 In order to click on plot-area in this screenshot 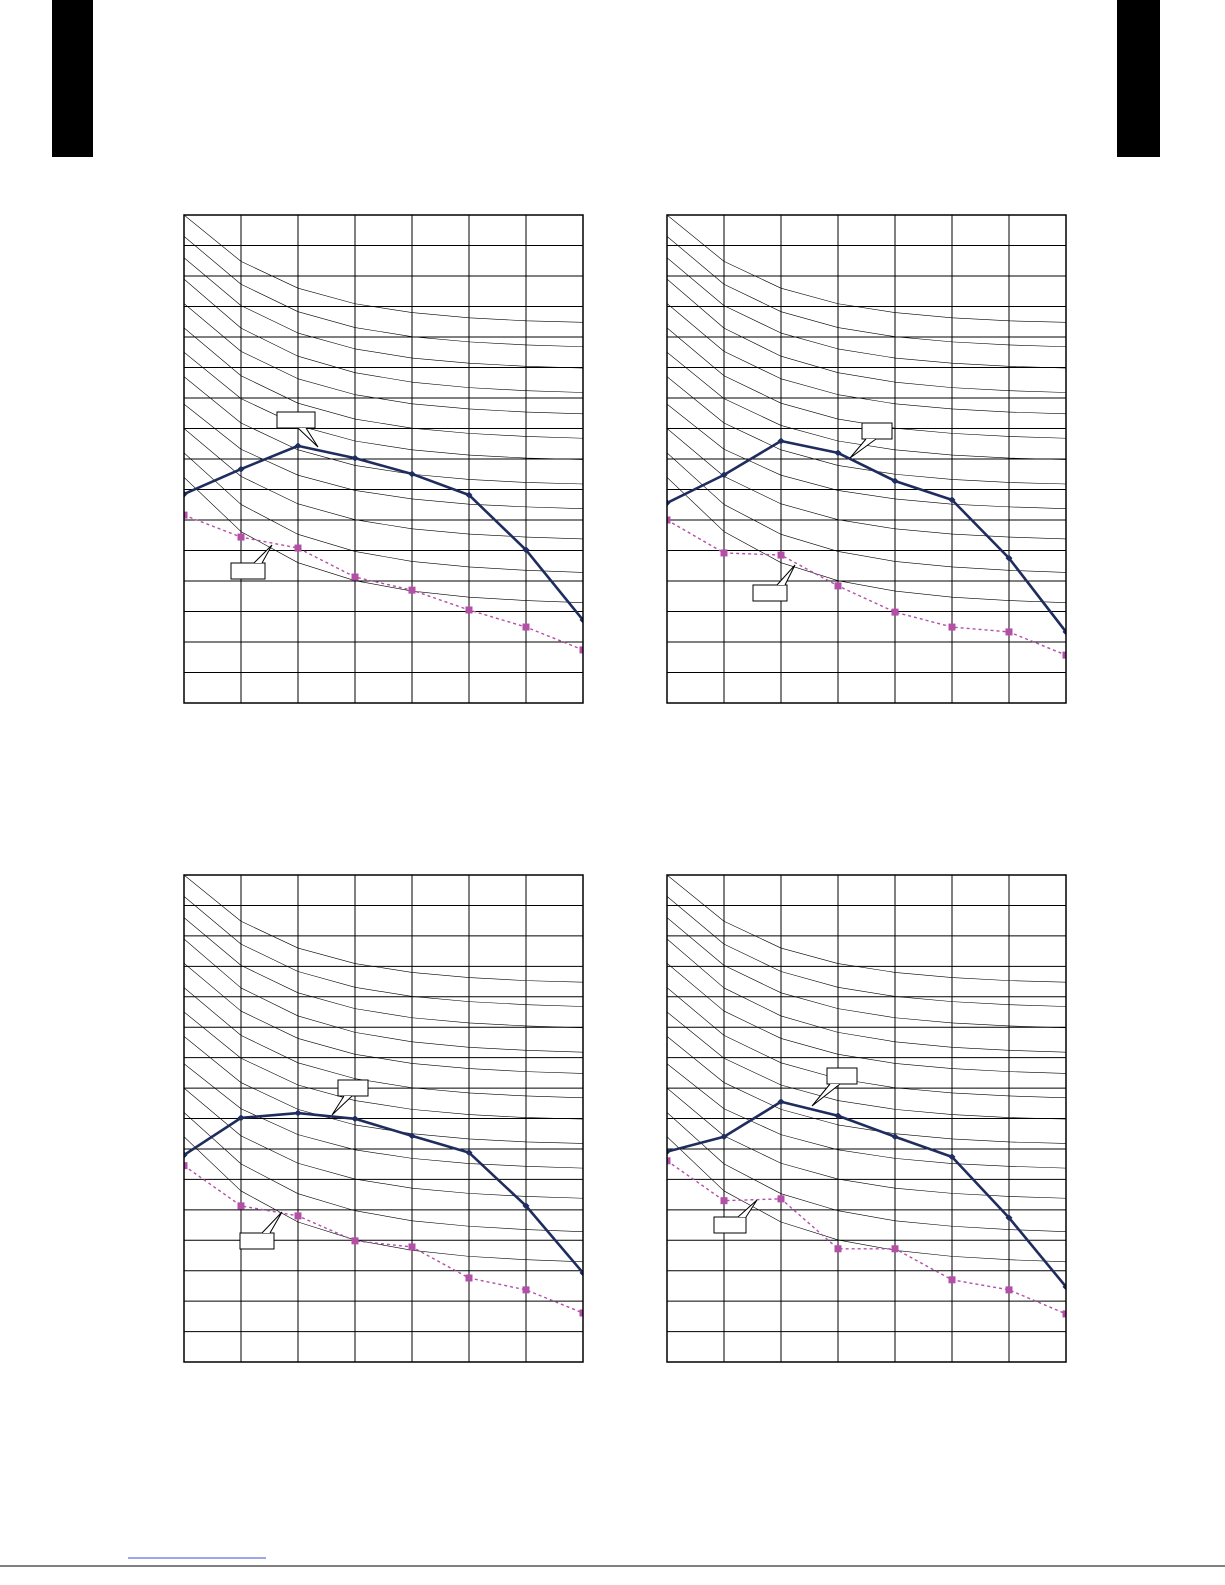, I will do `click(866, 437)`.